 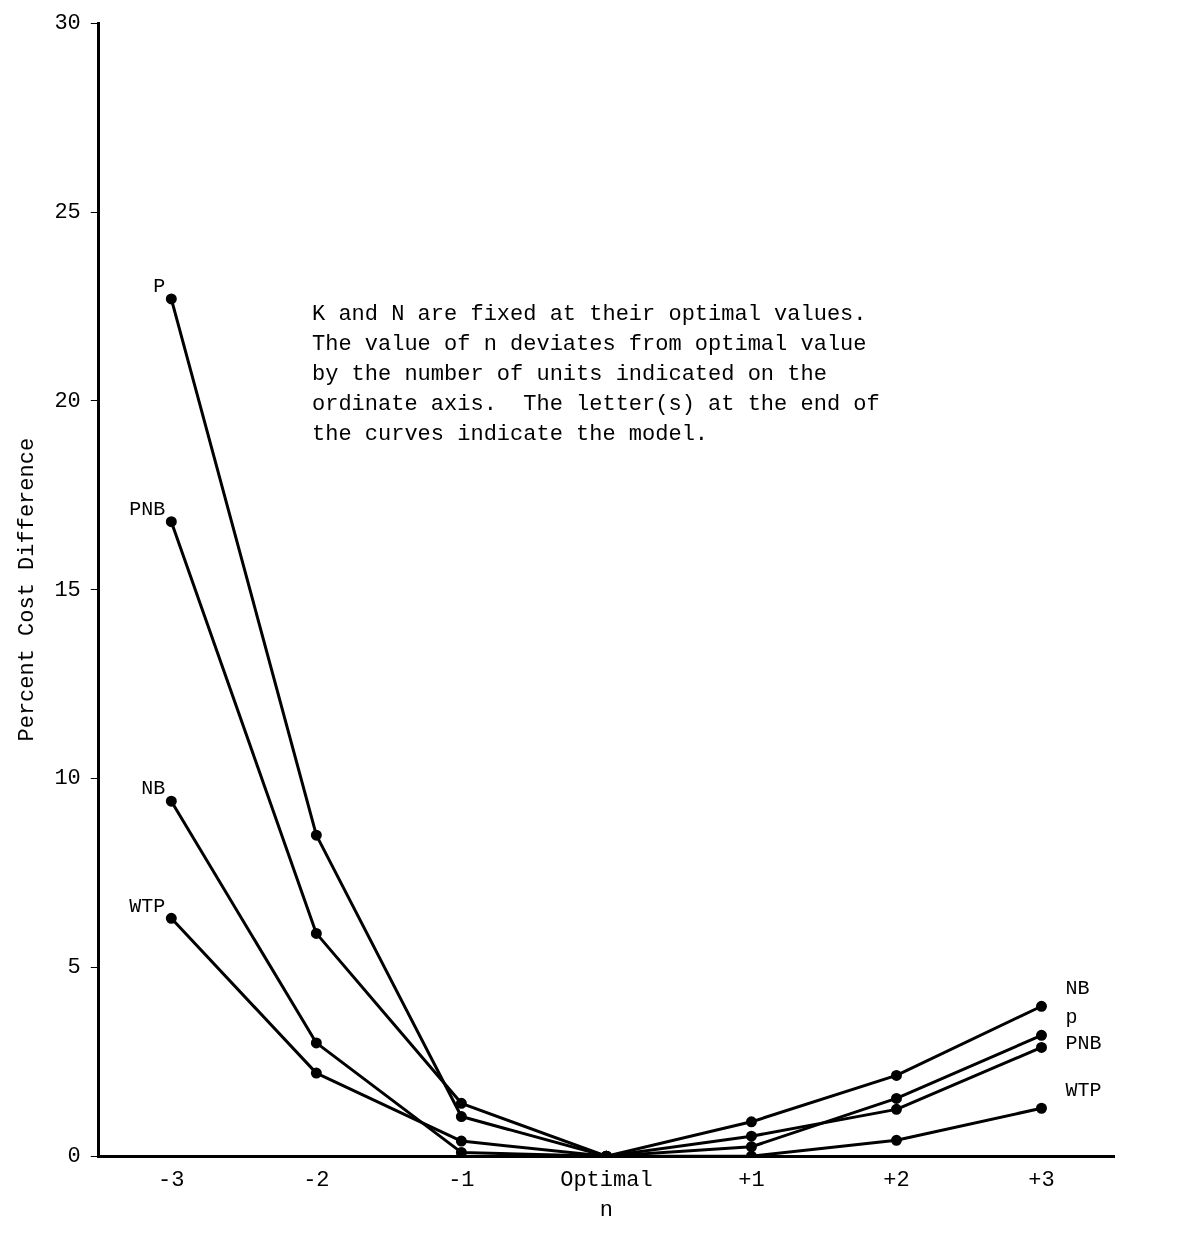 What do you see at coordinates (67, 401) in the screenshot?
I see `y-tick-label: 20` at bounding box center [67, 401].